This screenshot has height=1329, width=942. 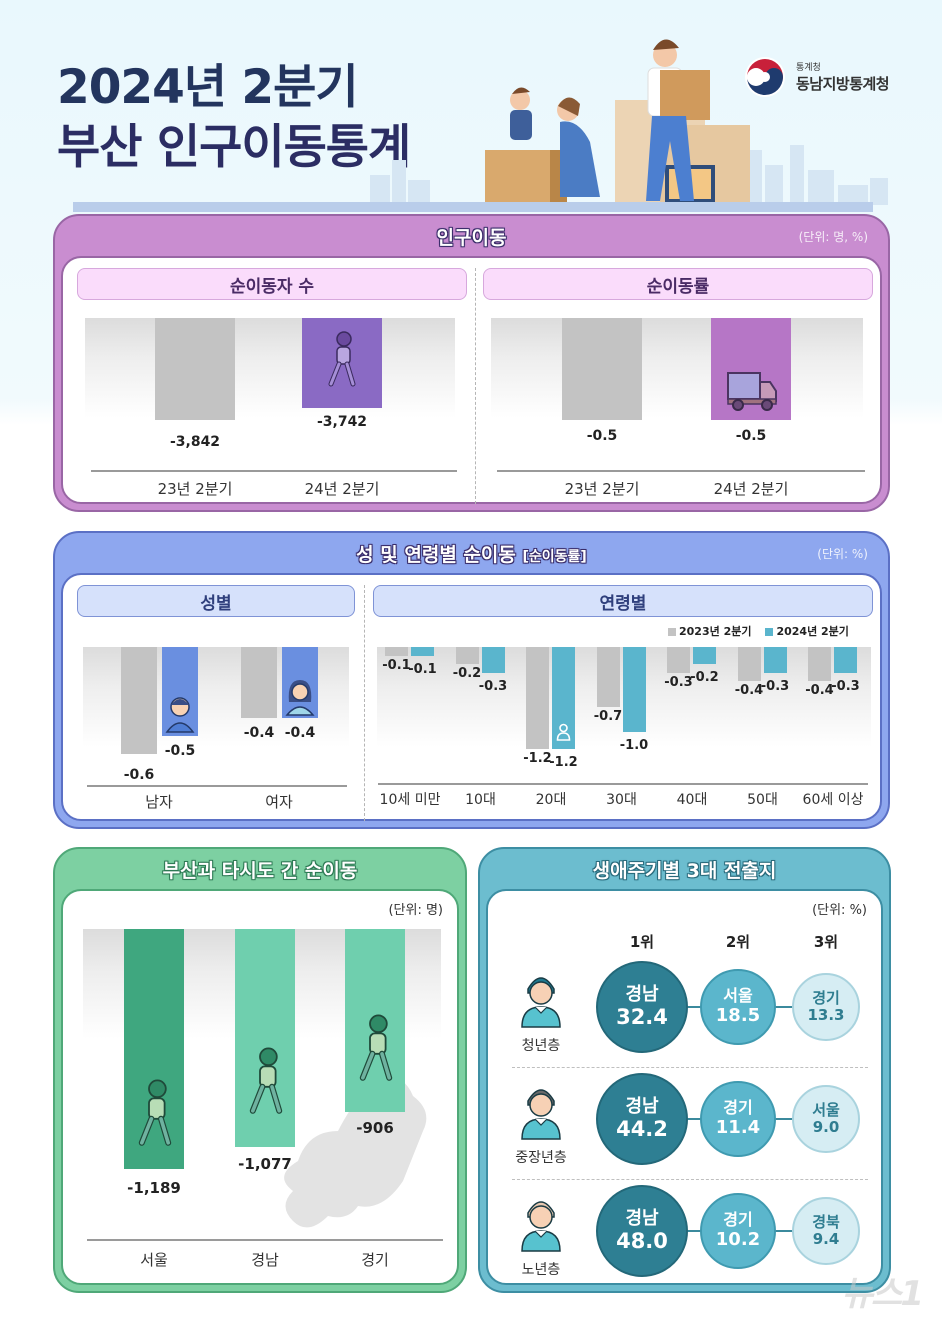 I want to click on unit-label: (단위: %), so click(x=842, y=553).